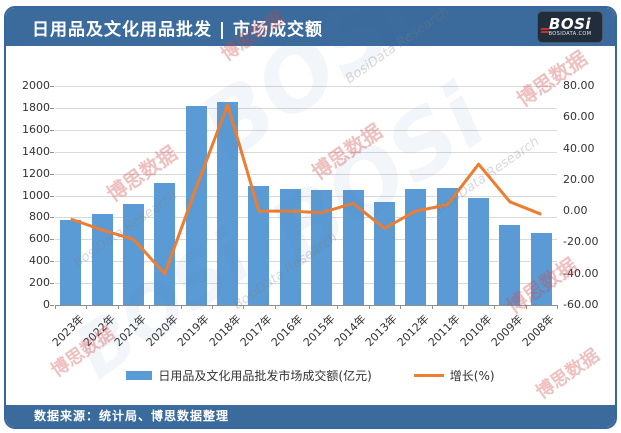 This screenshot has width=621, height=433. What do you see at coordinates (256, 331) in the screenshot?
I see `x-axis-label-2017年: 2017年` at bounding box center [256, 331].